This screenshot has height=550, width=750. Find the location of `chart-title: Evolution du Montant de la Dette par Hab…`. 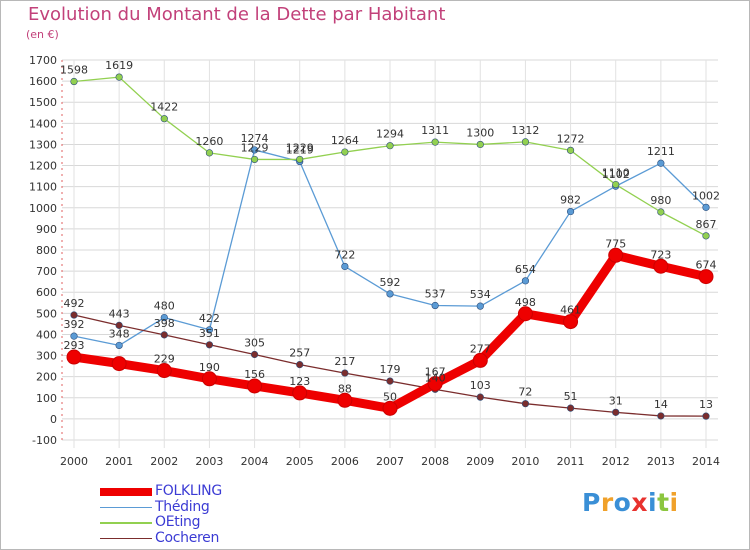

chart-title: Evolution du Montant de la Dette par Hab… is located at coordinates (237, 14).